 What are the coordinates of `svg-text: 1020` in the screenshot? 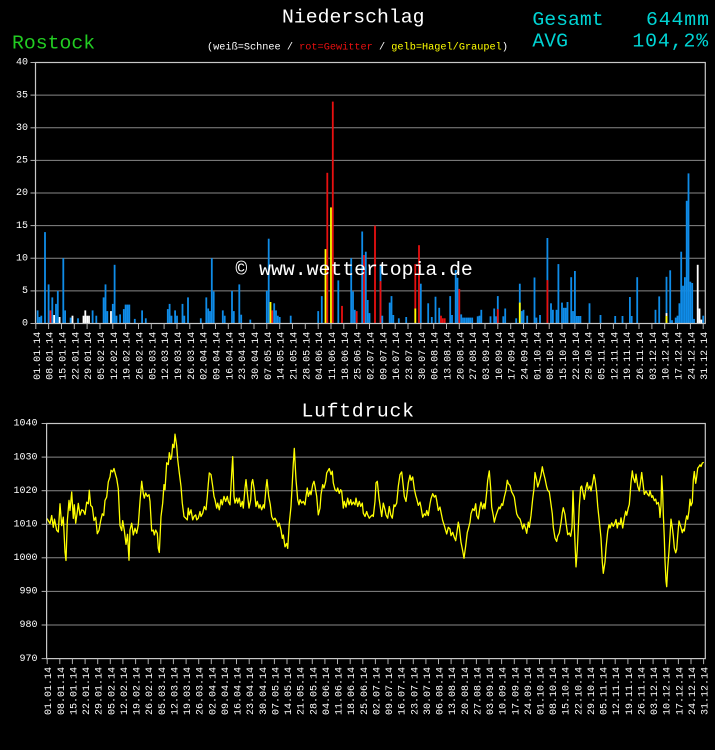 It's located at (25, 491).